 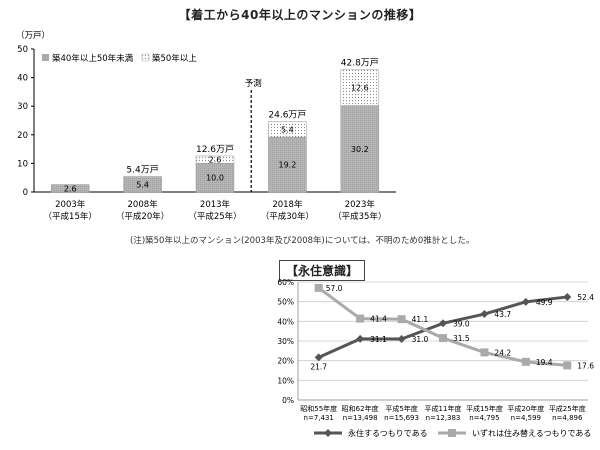 What do you see at coordinates (143, 204) in the screenshot?
I see `x-tick-label-year-2: 2008年` at bounding box center [143, 204].